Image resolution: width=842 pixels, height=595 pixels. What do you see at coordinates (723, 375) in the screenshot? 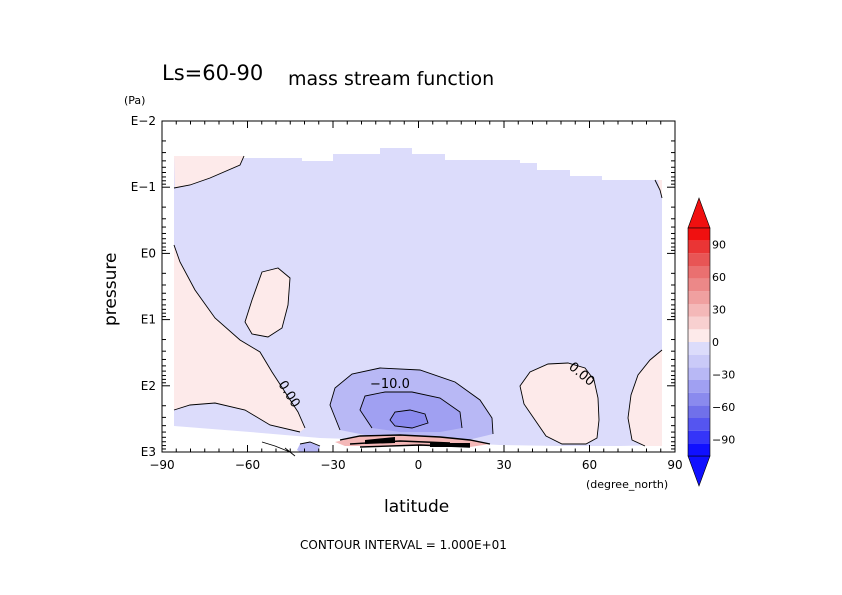
I see `colorbar-level-label: −30` at bounding box center [723, 375].